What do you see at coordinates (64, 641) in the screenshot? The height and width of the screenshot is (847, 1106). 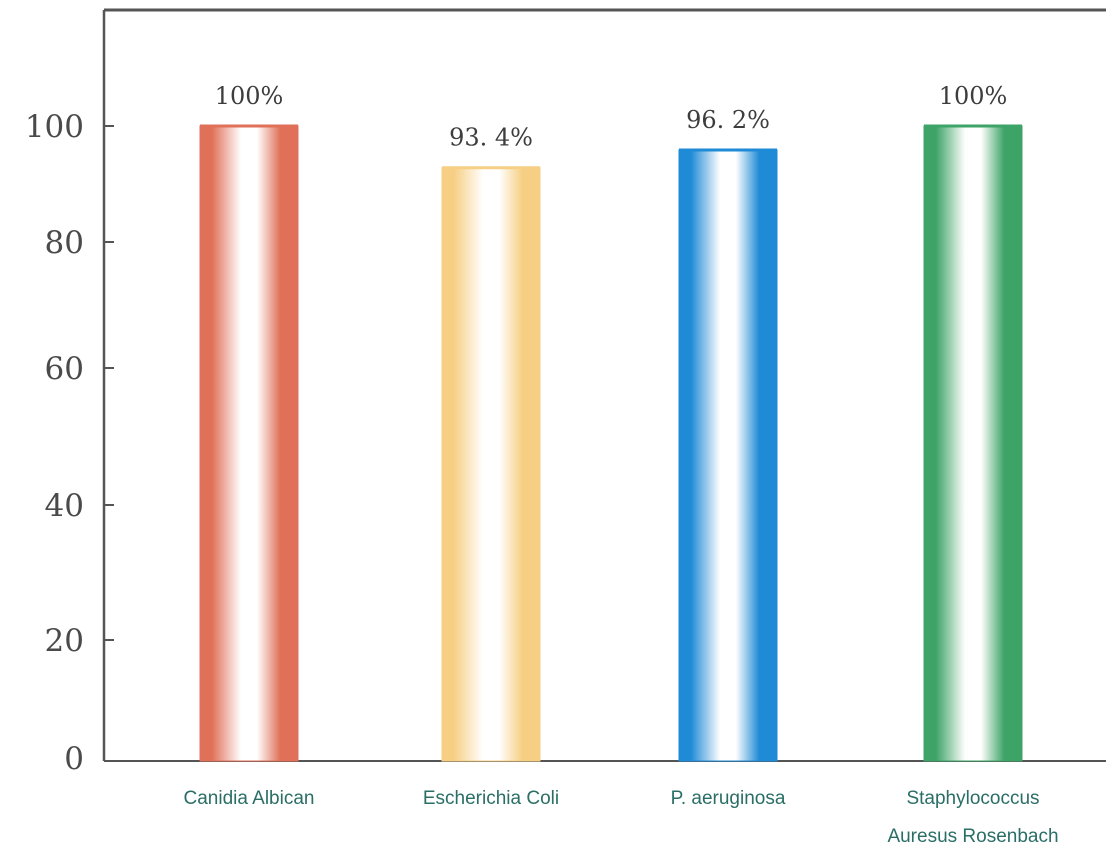 I see `y-tick-label: 20` at bounding box center [64, 641].